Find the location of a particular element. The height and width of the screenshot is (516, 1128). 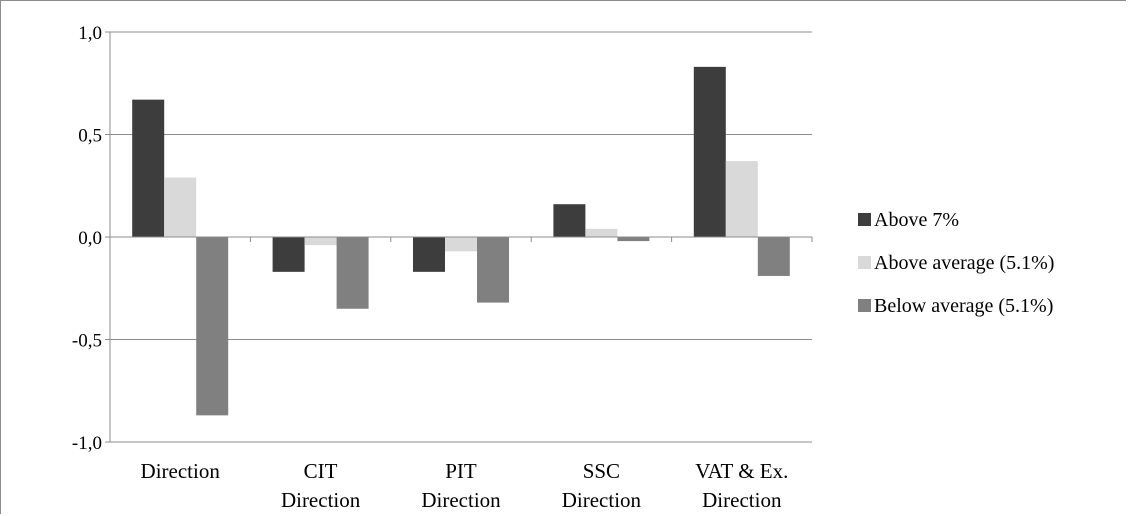

y-tick-label: 0,5 is located at coordinates (90, 136).